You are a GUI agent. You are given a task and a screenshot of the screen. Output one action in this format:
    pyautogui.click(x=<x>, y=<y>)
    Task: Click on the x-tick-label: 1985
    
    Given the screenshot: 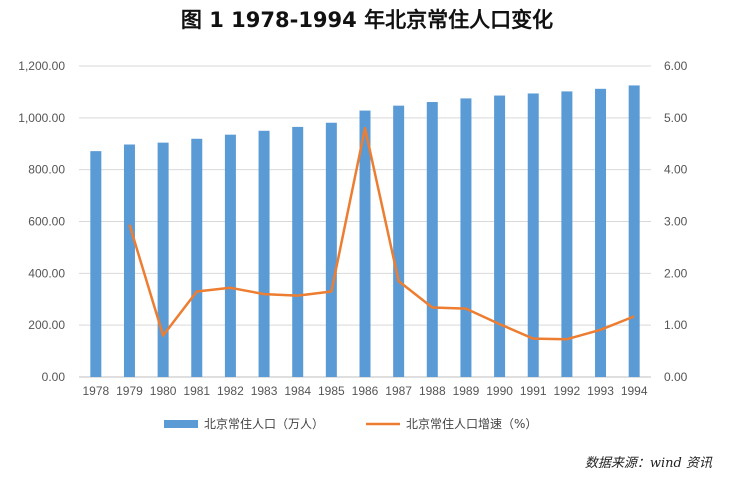 What is the action you would take?
    pyautogui.click(x=331, y=391)
    